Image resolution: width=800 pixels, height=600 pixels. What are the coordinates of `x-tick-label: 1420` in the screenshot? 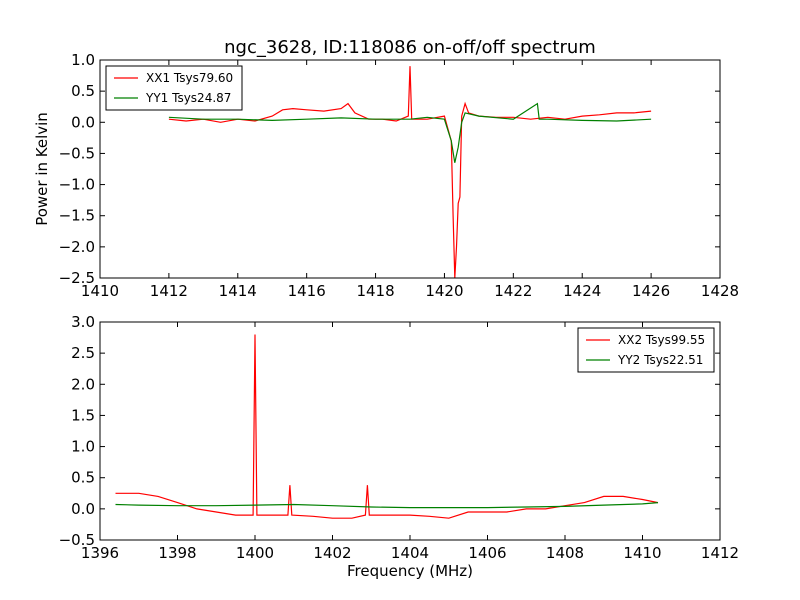 It's located at (444, 291).